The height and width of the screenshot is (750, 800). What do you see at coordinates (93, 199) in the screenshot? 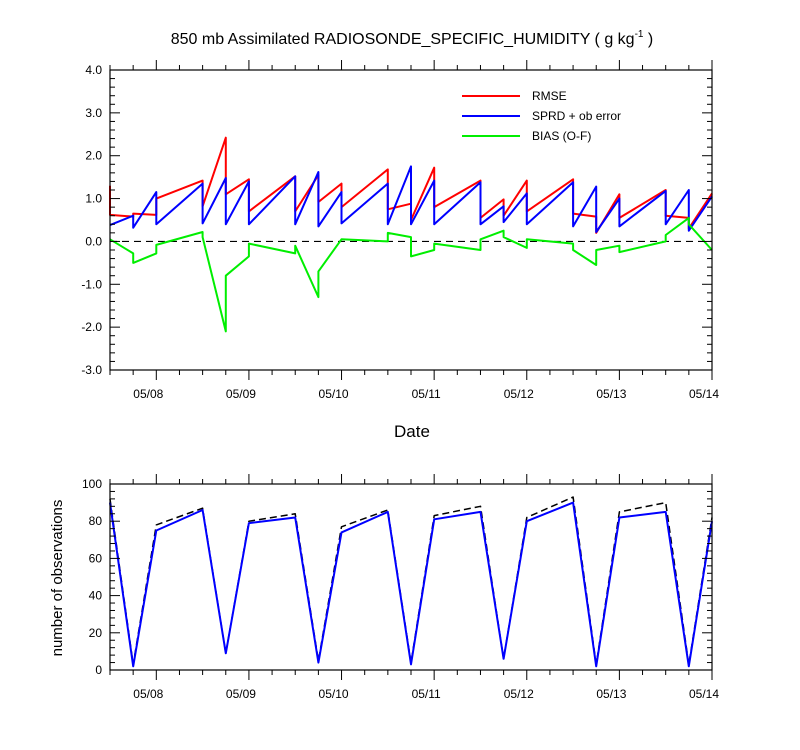
I see `y-tick-label: 1.0` at bounding box center [93, 199].